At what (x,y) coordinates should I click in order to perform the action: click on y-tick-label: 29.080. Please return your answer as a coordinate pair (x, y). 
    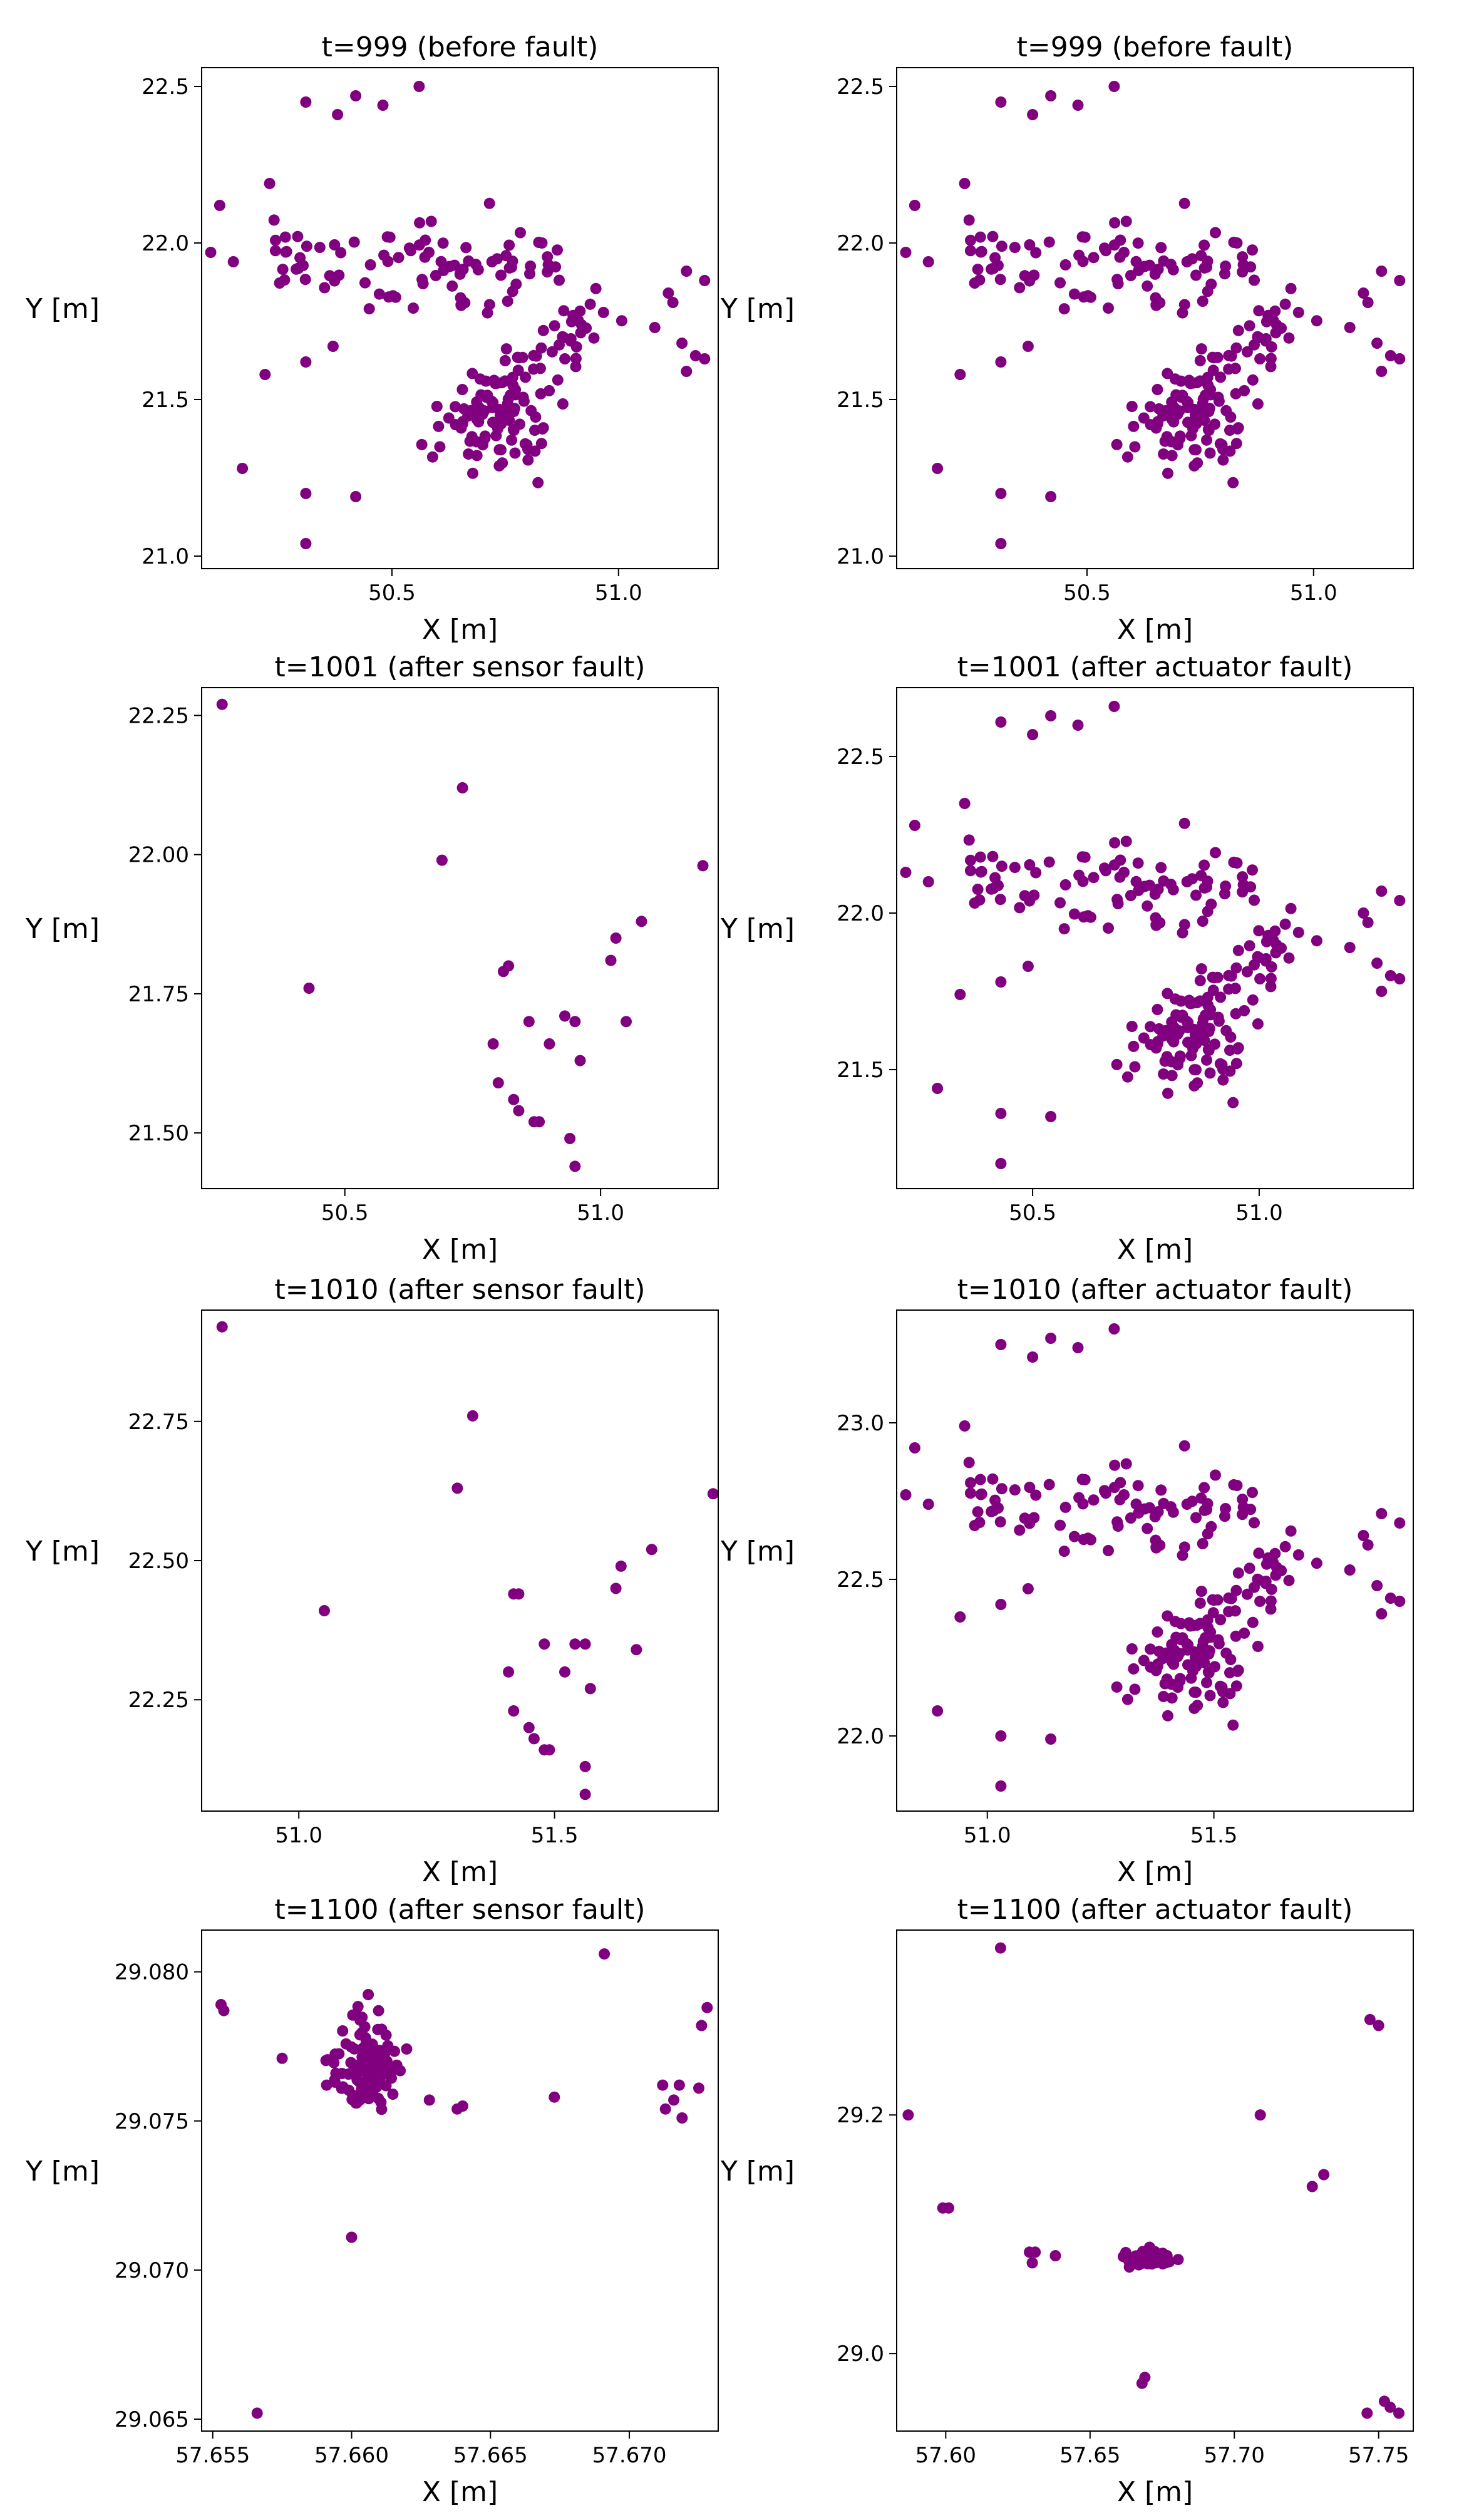
    Looking at the image, I should click on (152, 1973).